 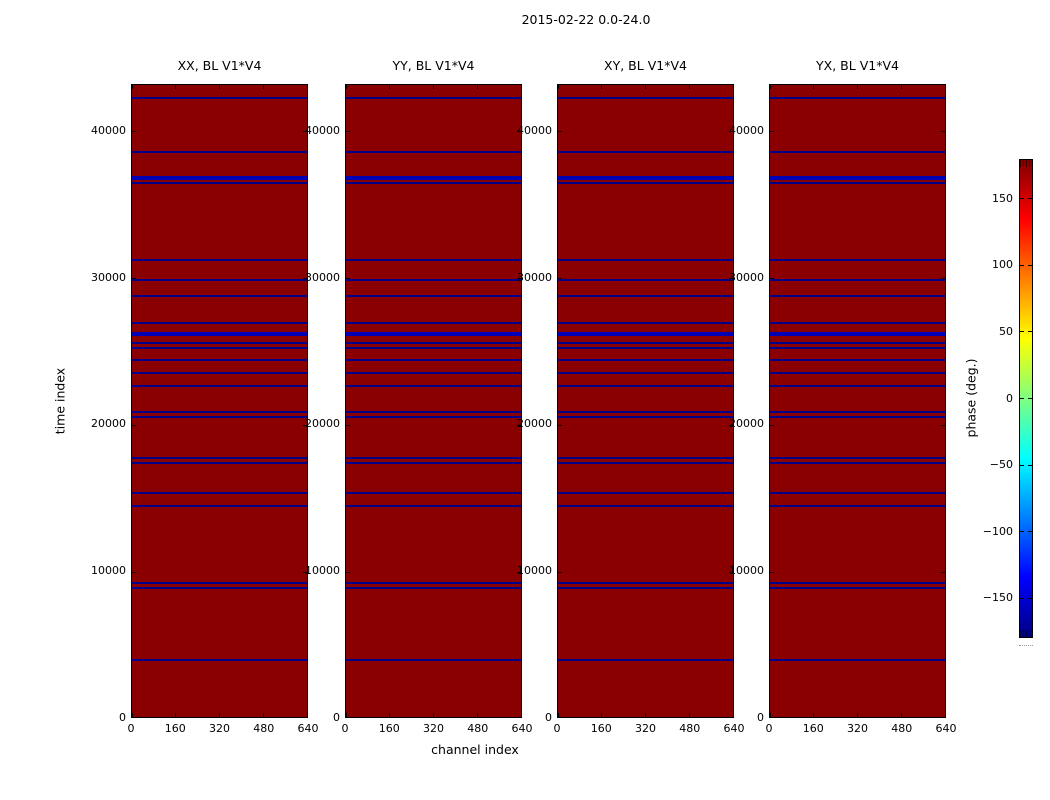 I want to click on x-tick-label: 480, so click(x=690, y=728).